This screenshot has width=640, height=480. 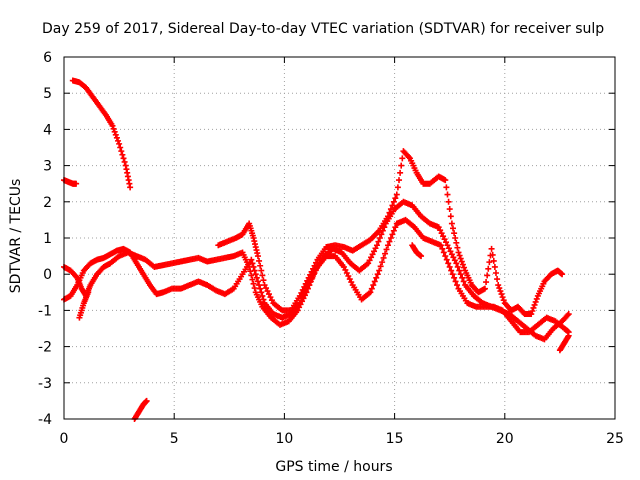 What do you see at coordinates (505, 439) in the screenshot?
I see `x-tick-label: 20` at bounding box center [505, 439].